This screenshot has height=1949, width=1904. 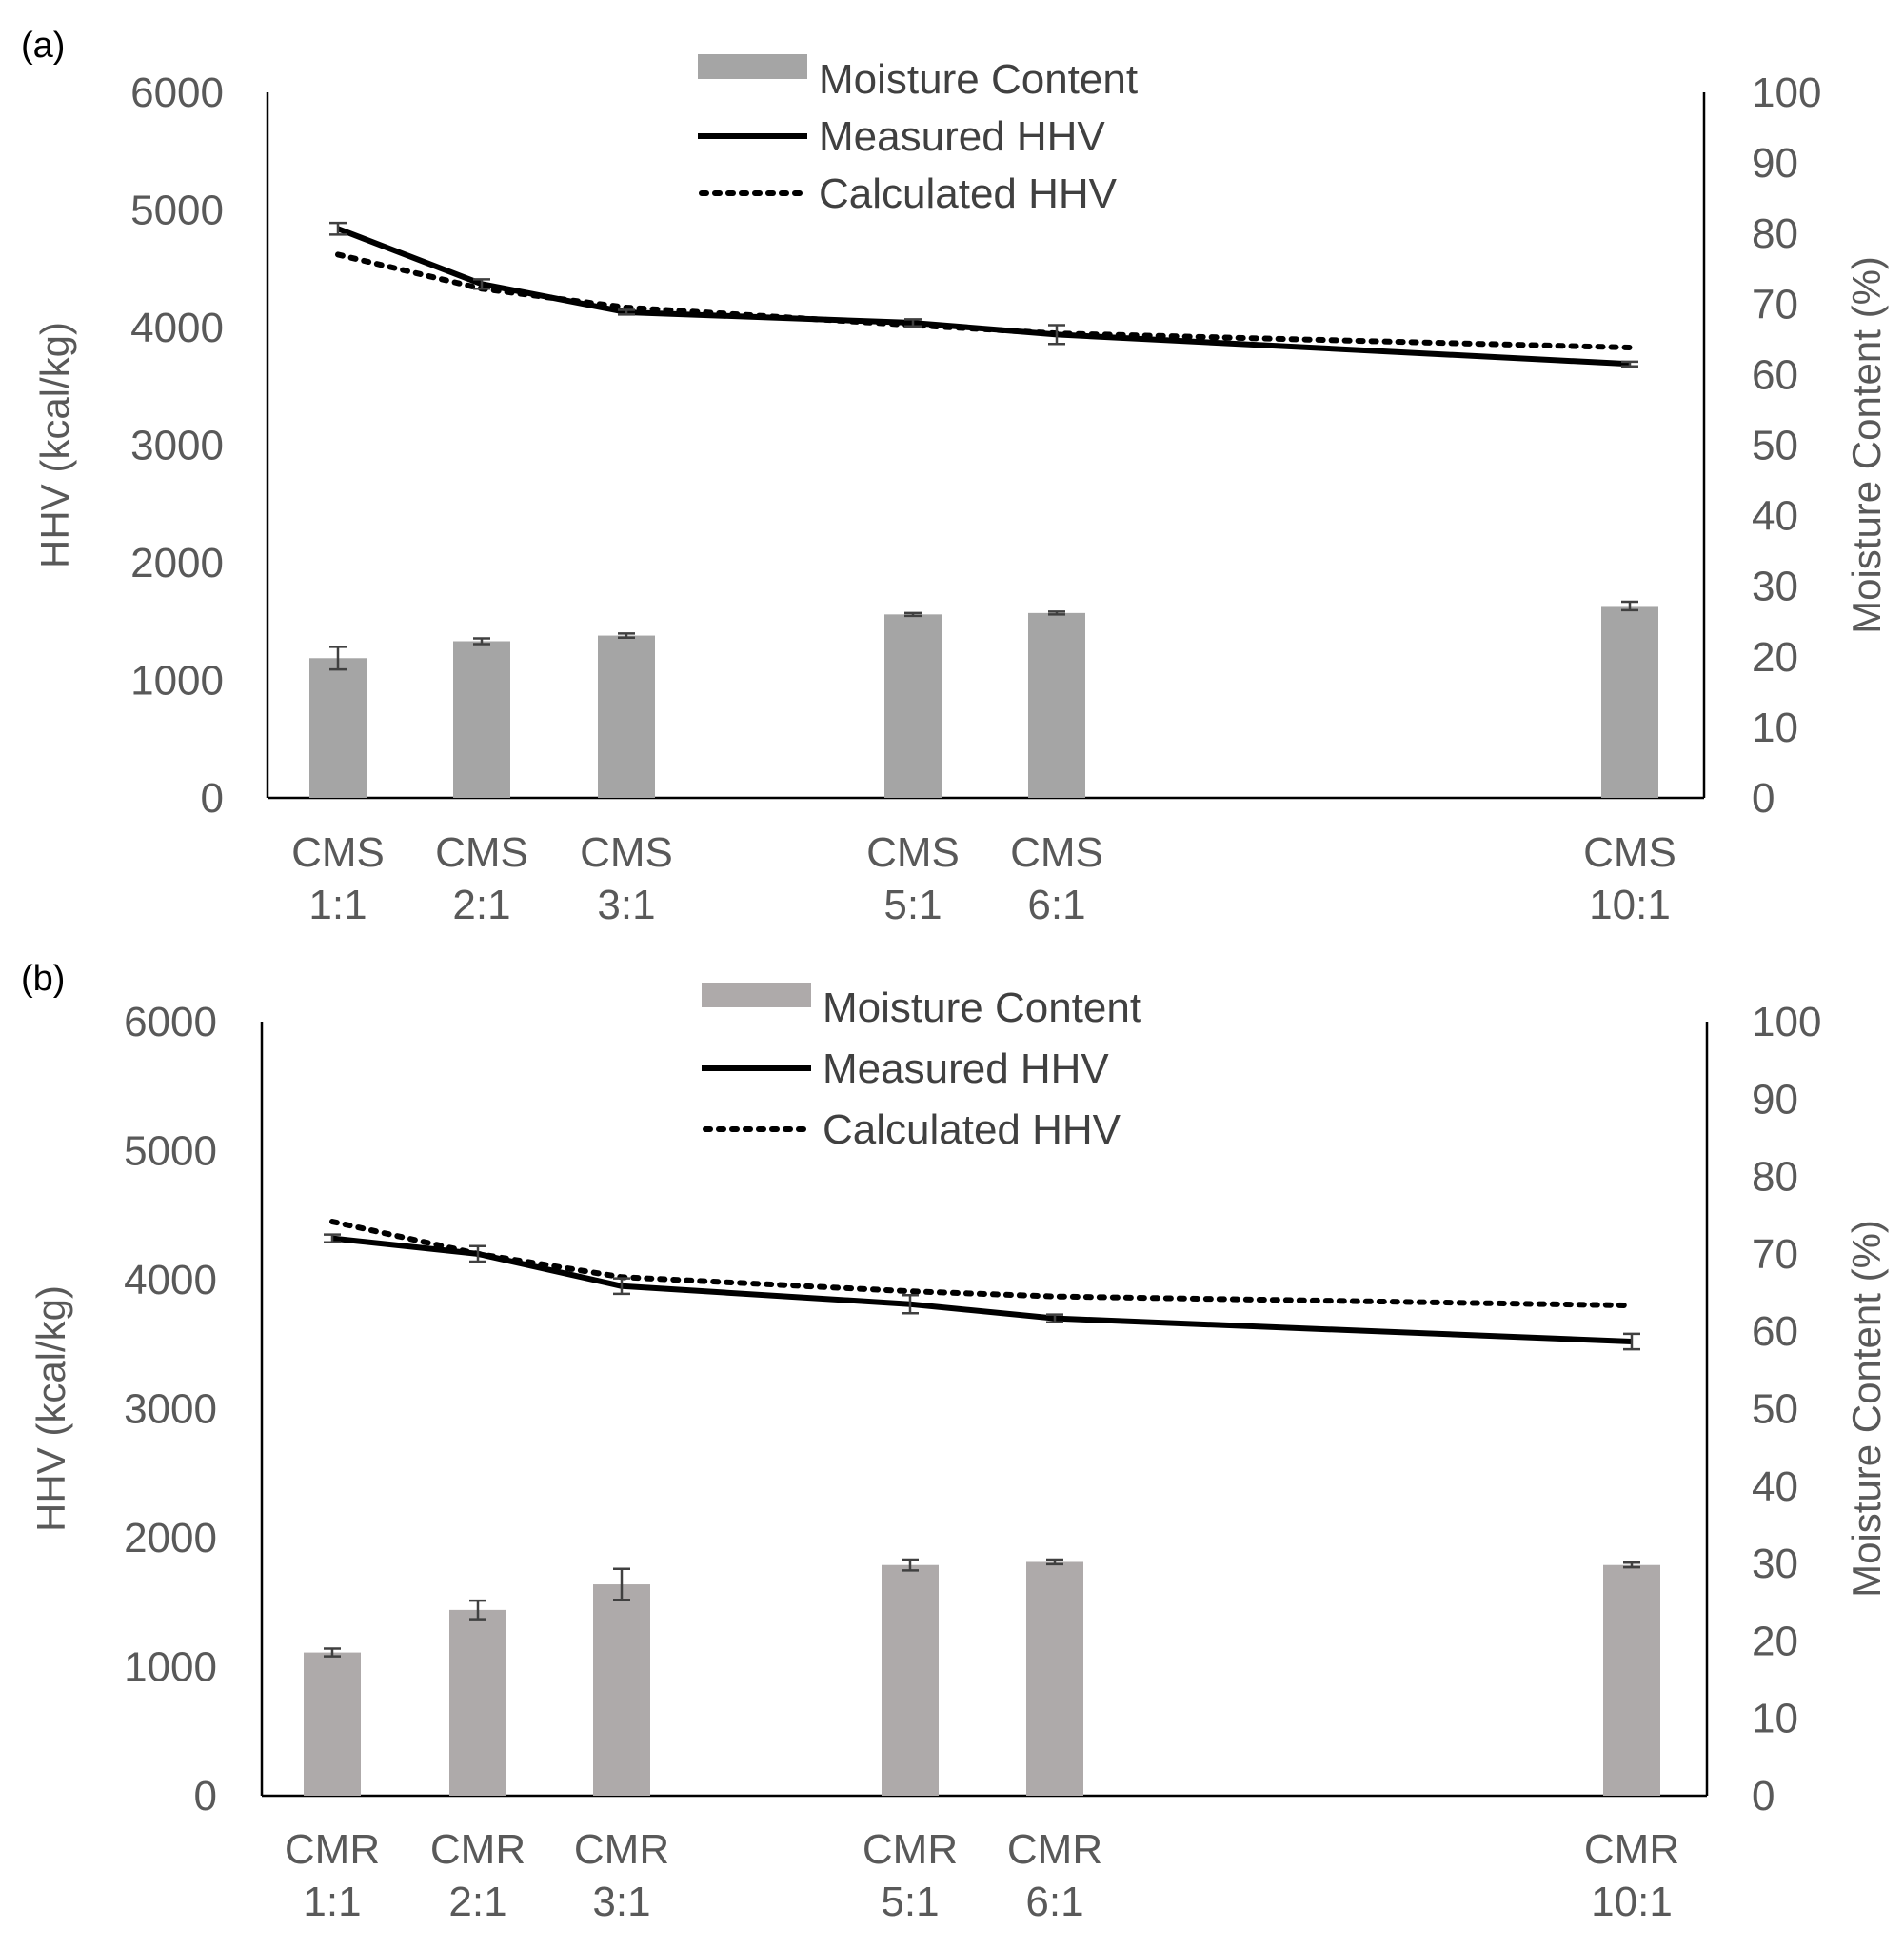 I want to click on panel-label: (a), so click(x=43, y=46).